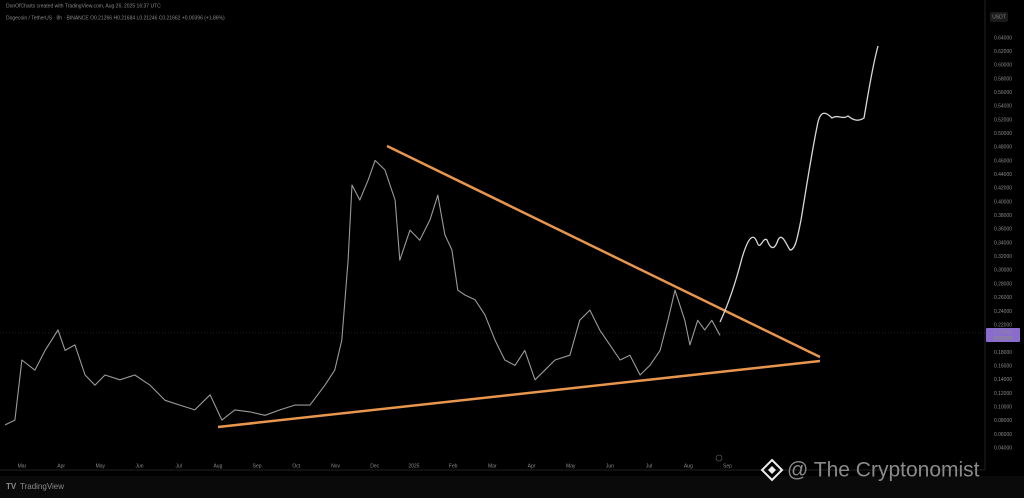  What do you see at coordinates (1003, 175) in the screenshot?
I see `y-tick-label: 0.44000` at bounding box center [1003, 175].